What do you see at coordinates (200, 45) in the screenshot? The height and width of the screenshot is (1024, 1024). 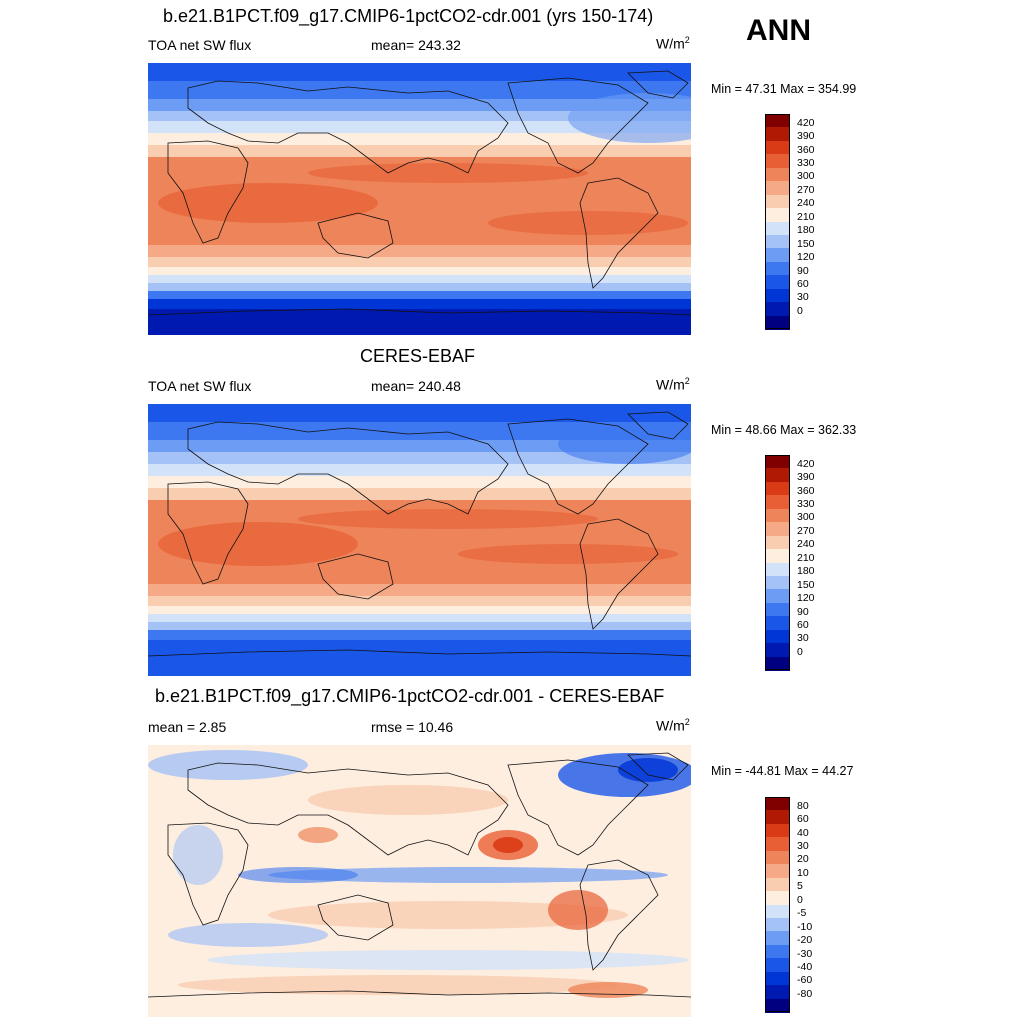 I see `panel1-variable-label: TOA net SW flux` at bounding box center [200, 45].